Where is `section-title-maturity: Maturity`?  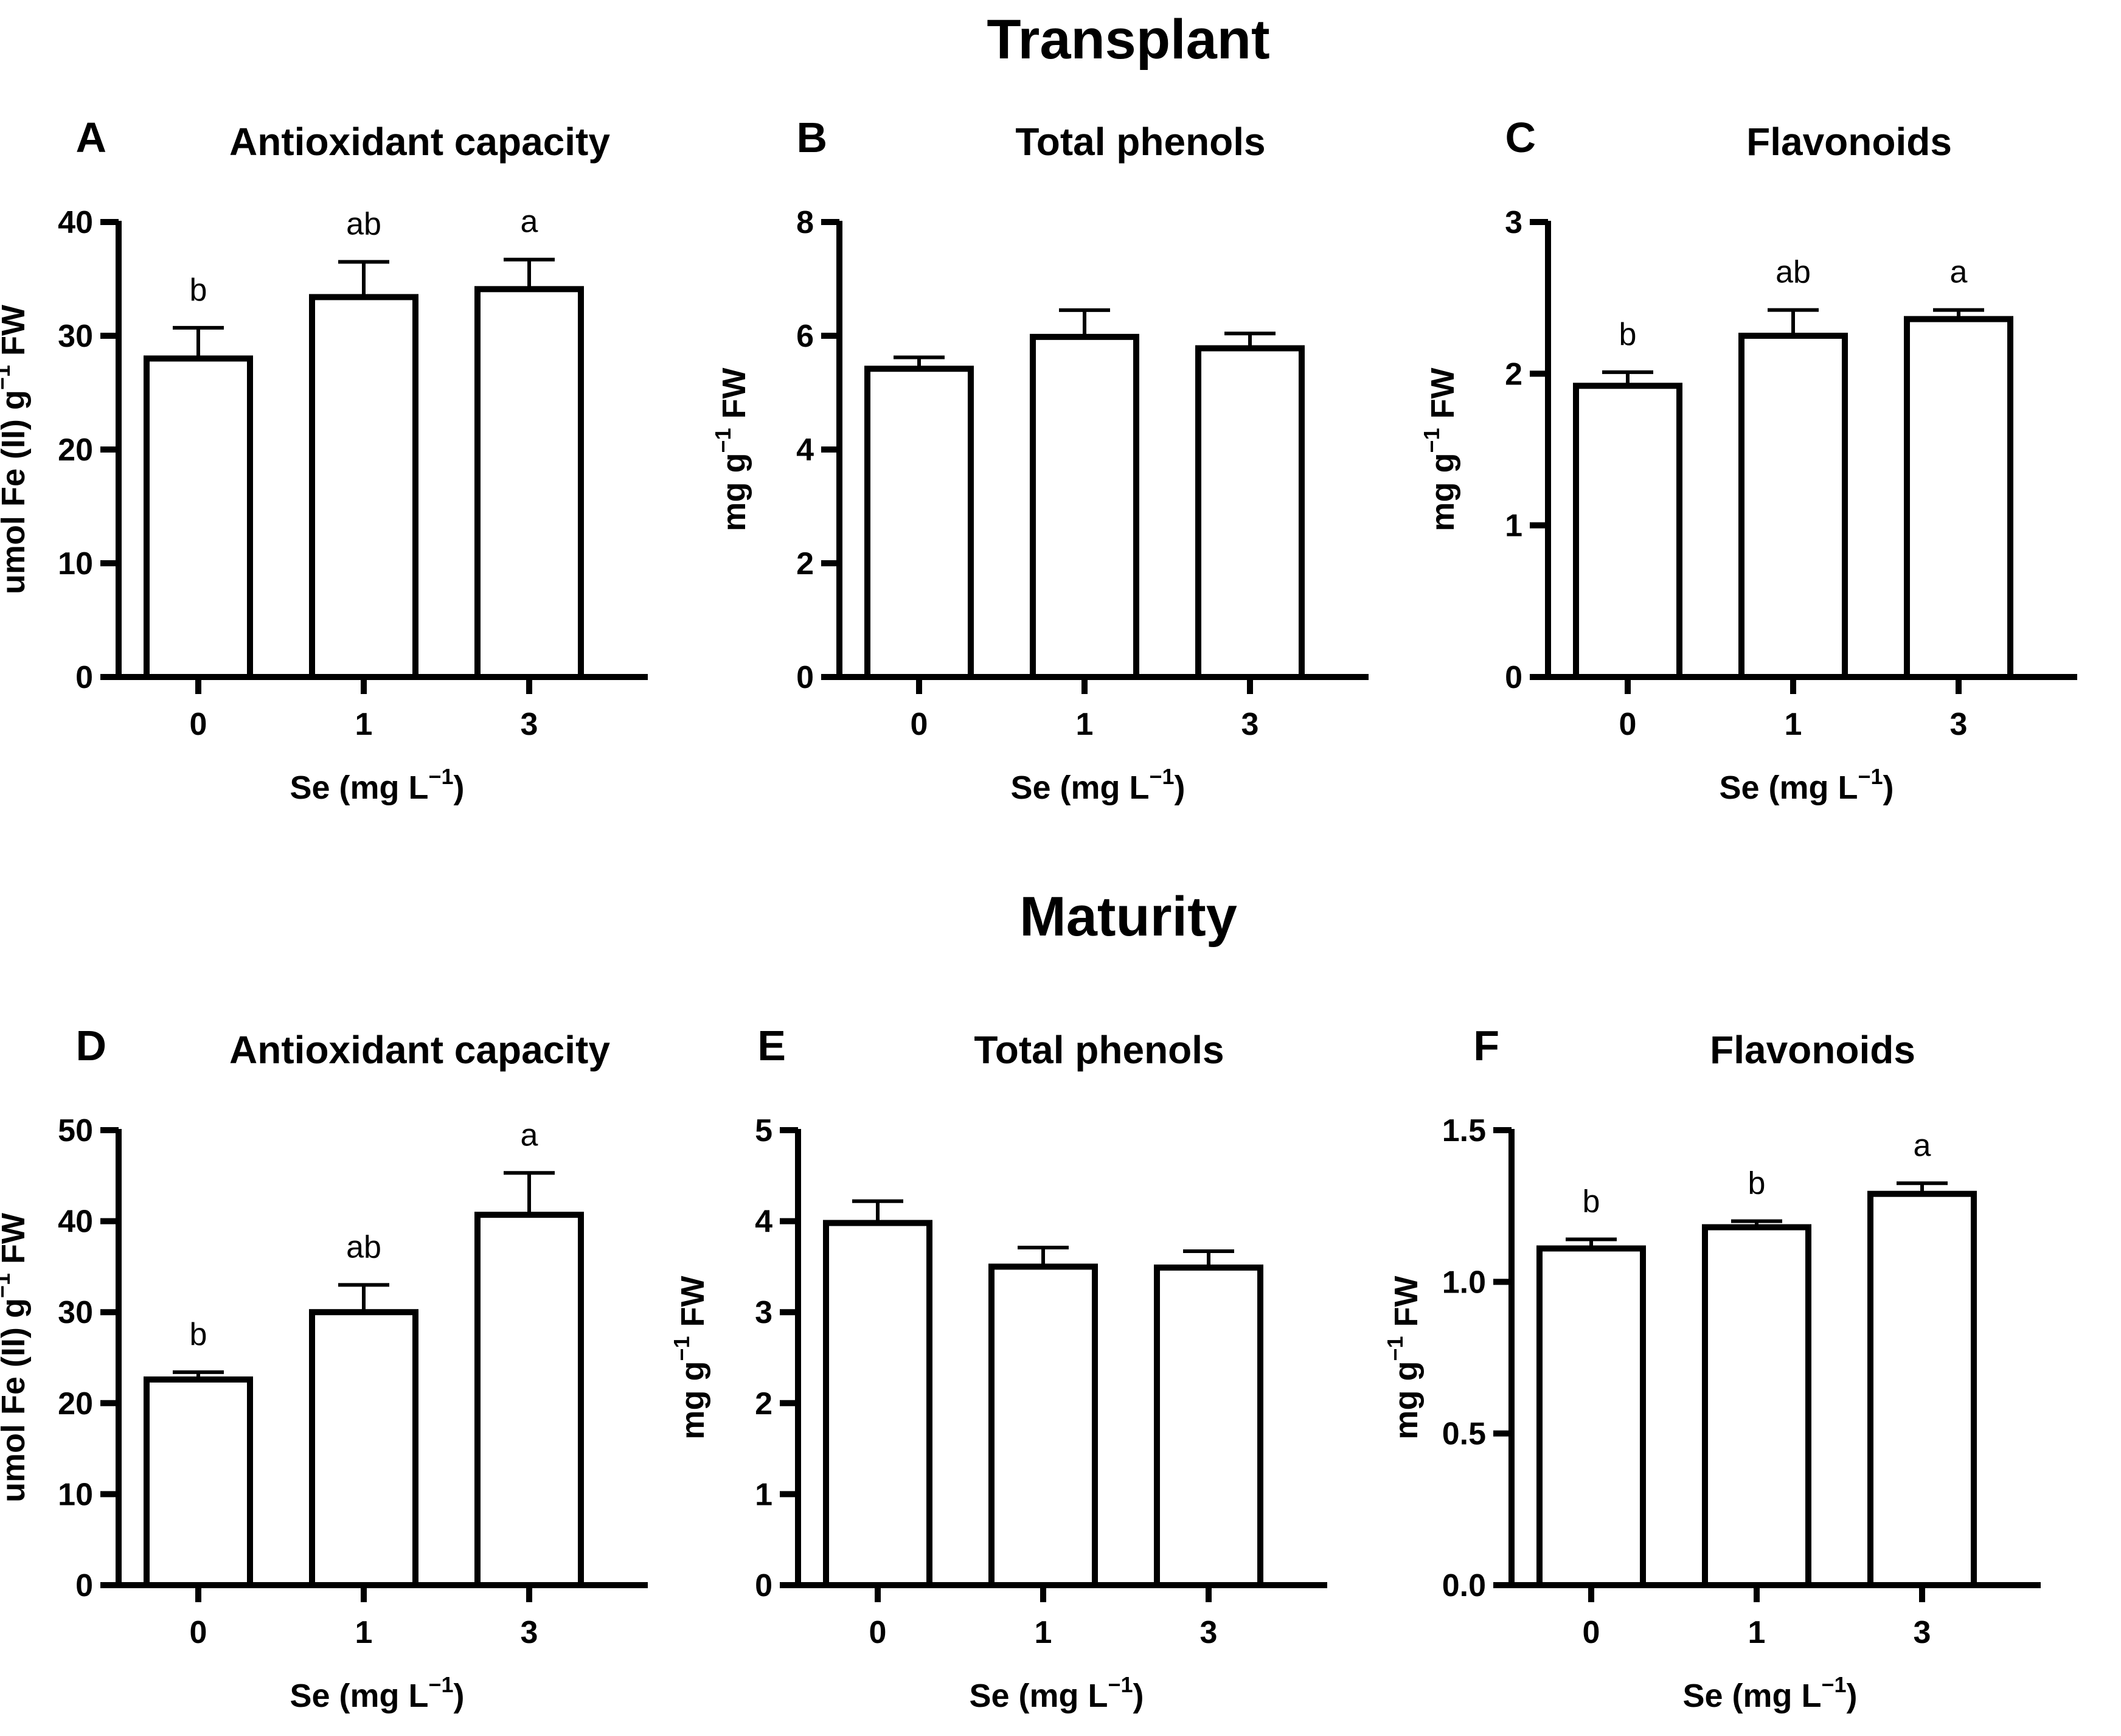 section-title-maturity: Maturity is located at coordinates (1128, 917).